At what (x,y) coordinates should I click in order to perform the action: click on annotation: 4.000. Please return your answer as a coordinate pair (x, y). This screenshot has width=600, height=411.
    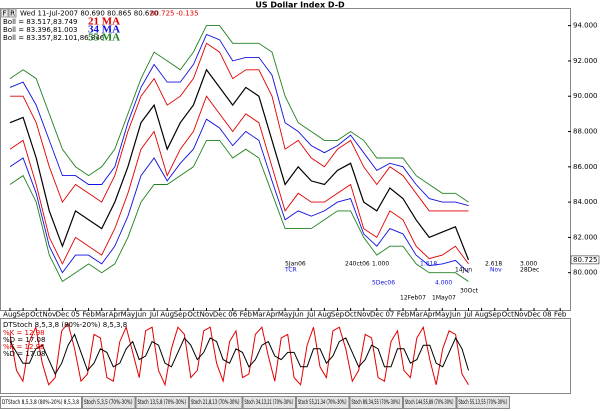
    Looking at the image, I should click on (443, 283).